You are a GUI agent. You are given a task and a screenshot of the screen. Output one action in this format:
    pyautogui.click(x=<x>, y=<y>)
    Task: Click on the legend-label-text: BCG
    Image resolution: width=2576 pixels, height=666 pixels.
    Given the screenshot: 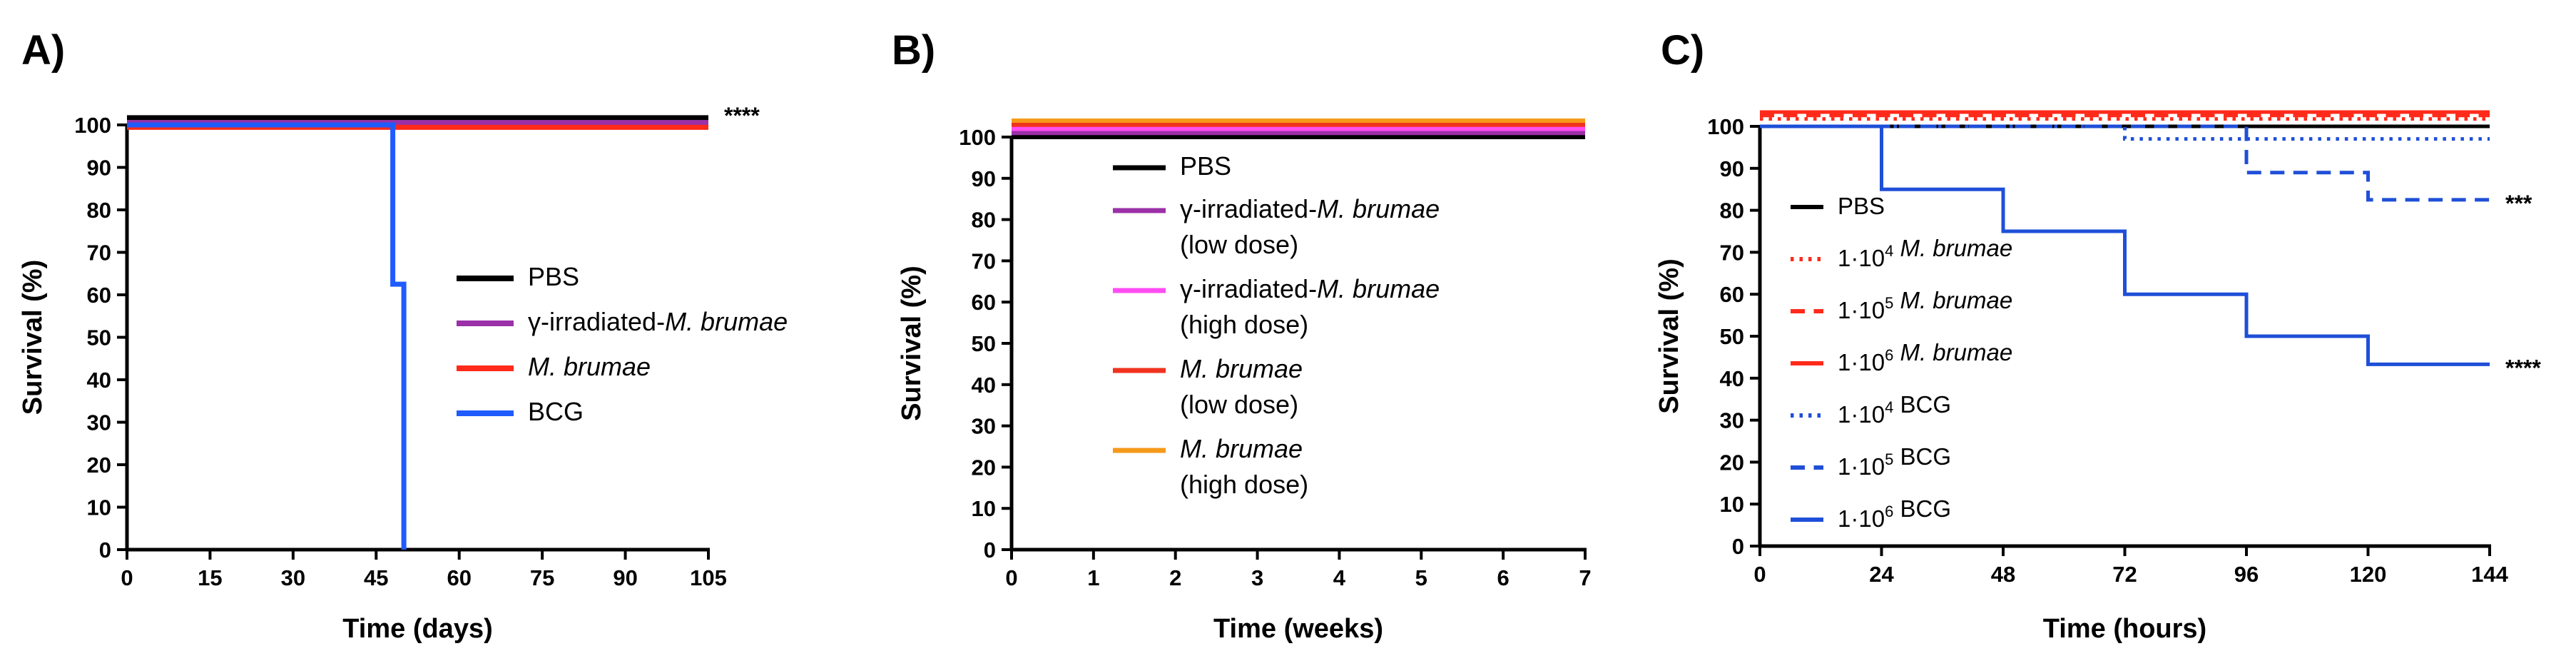 What is the action you would take?
    pyautogui.click(x=556, y=411)
    